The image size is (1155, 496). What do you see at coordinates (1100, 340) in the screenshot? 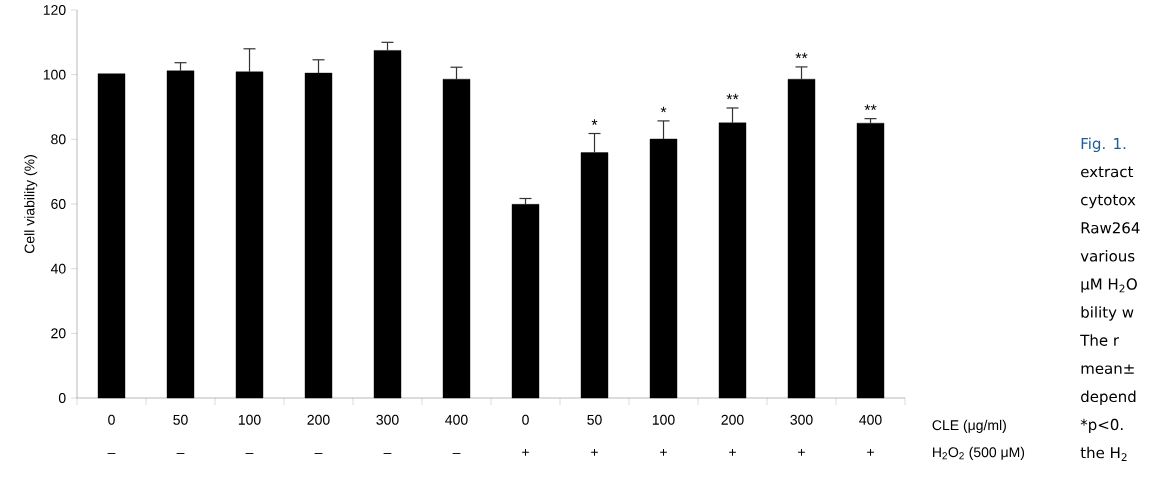
I see `text: The r` at bounding box center [1100, 340].